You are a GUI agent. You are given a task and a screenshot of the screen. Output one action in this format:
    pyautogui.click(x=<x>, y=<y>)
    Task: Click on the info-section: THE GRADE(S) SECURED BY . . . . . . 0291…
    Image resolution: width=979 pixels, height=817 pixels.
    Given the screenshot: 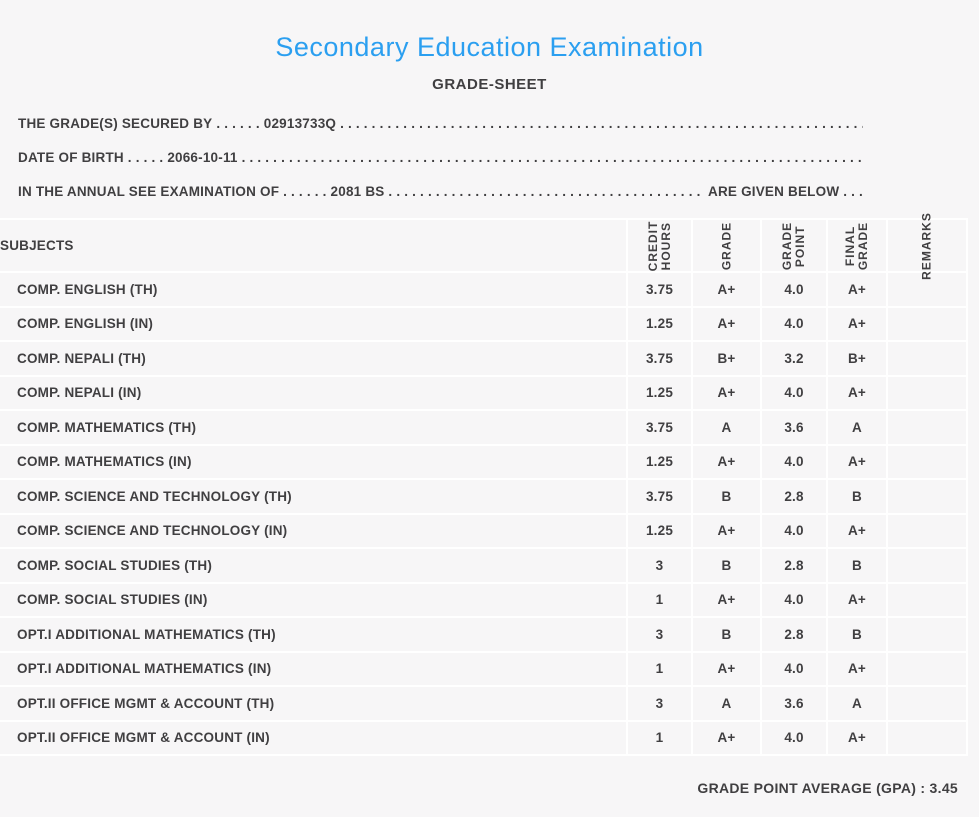 What is the action you would take?
    pyautogui.click(x=489, y=157)
    